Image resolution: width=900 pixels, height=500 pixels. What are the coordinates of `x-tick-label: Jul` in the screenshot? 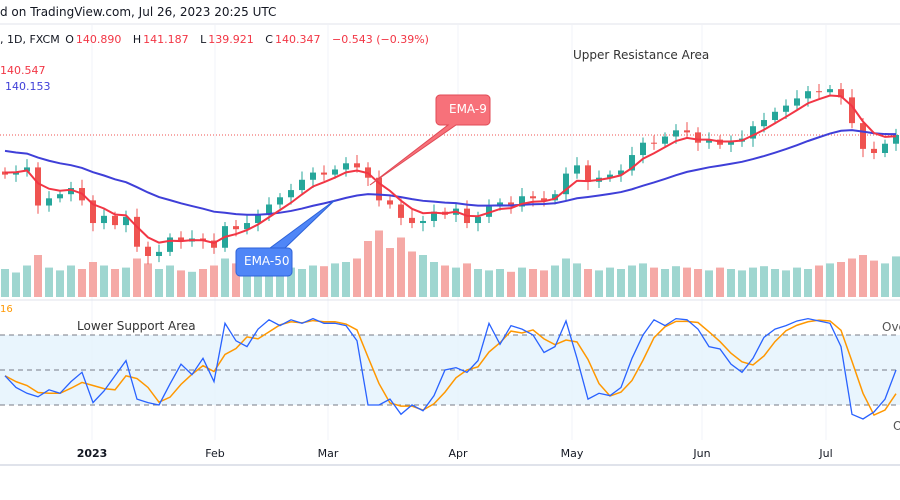 It's located at (825, 453).